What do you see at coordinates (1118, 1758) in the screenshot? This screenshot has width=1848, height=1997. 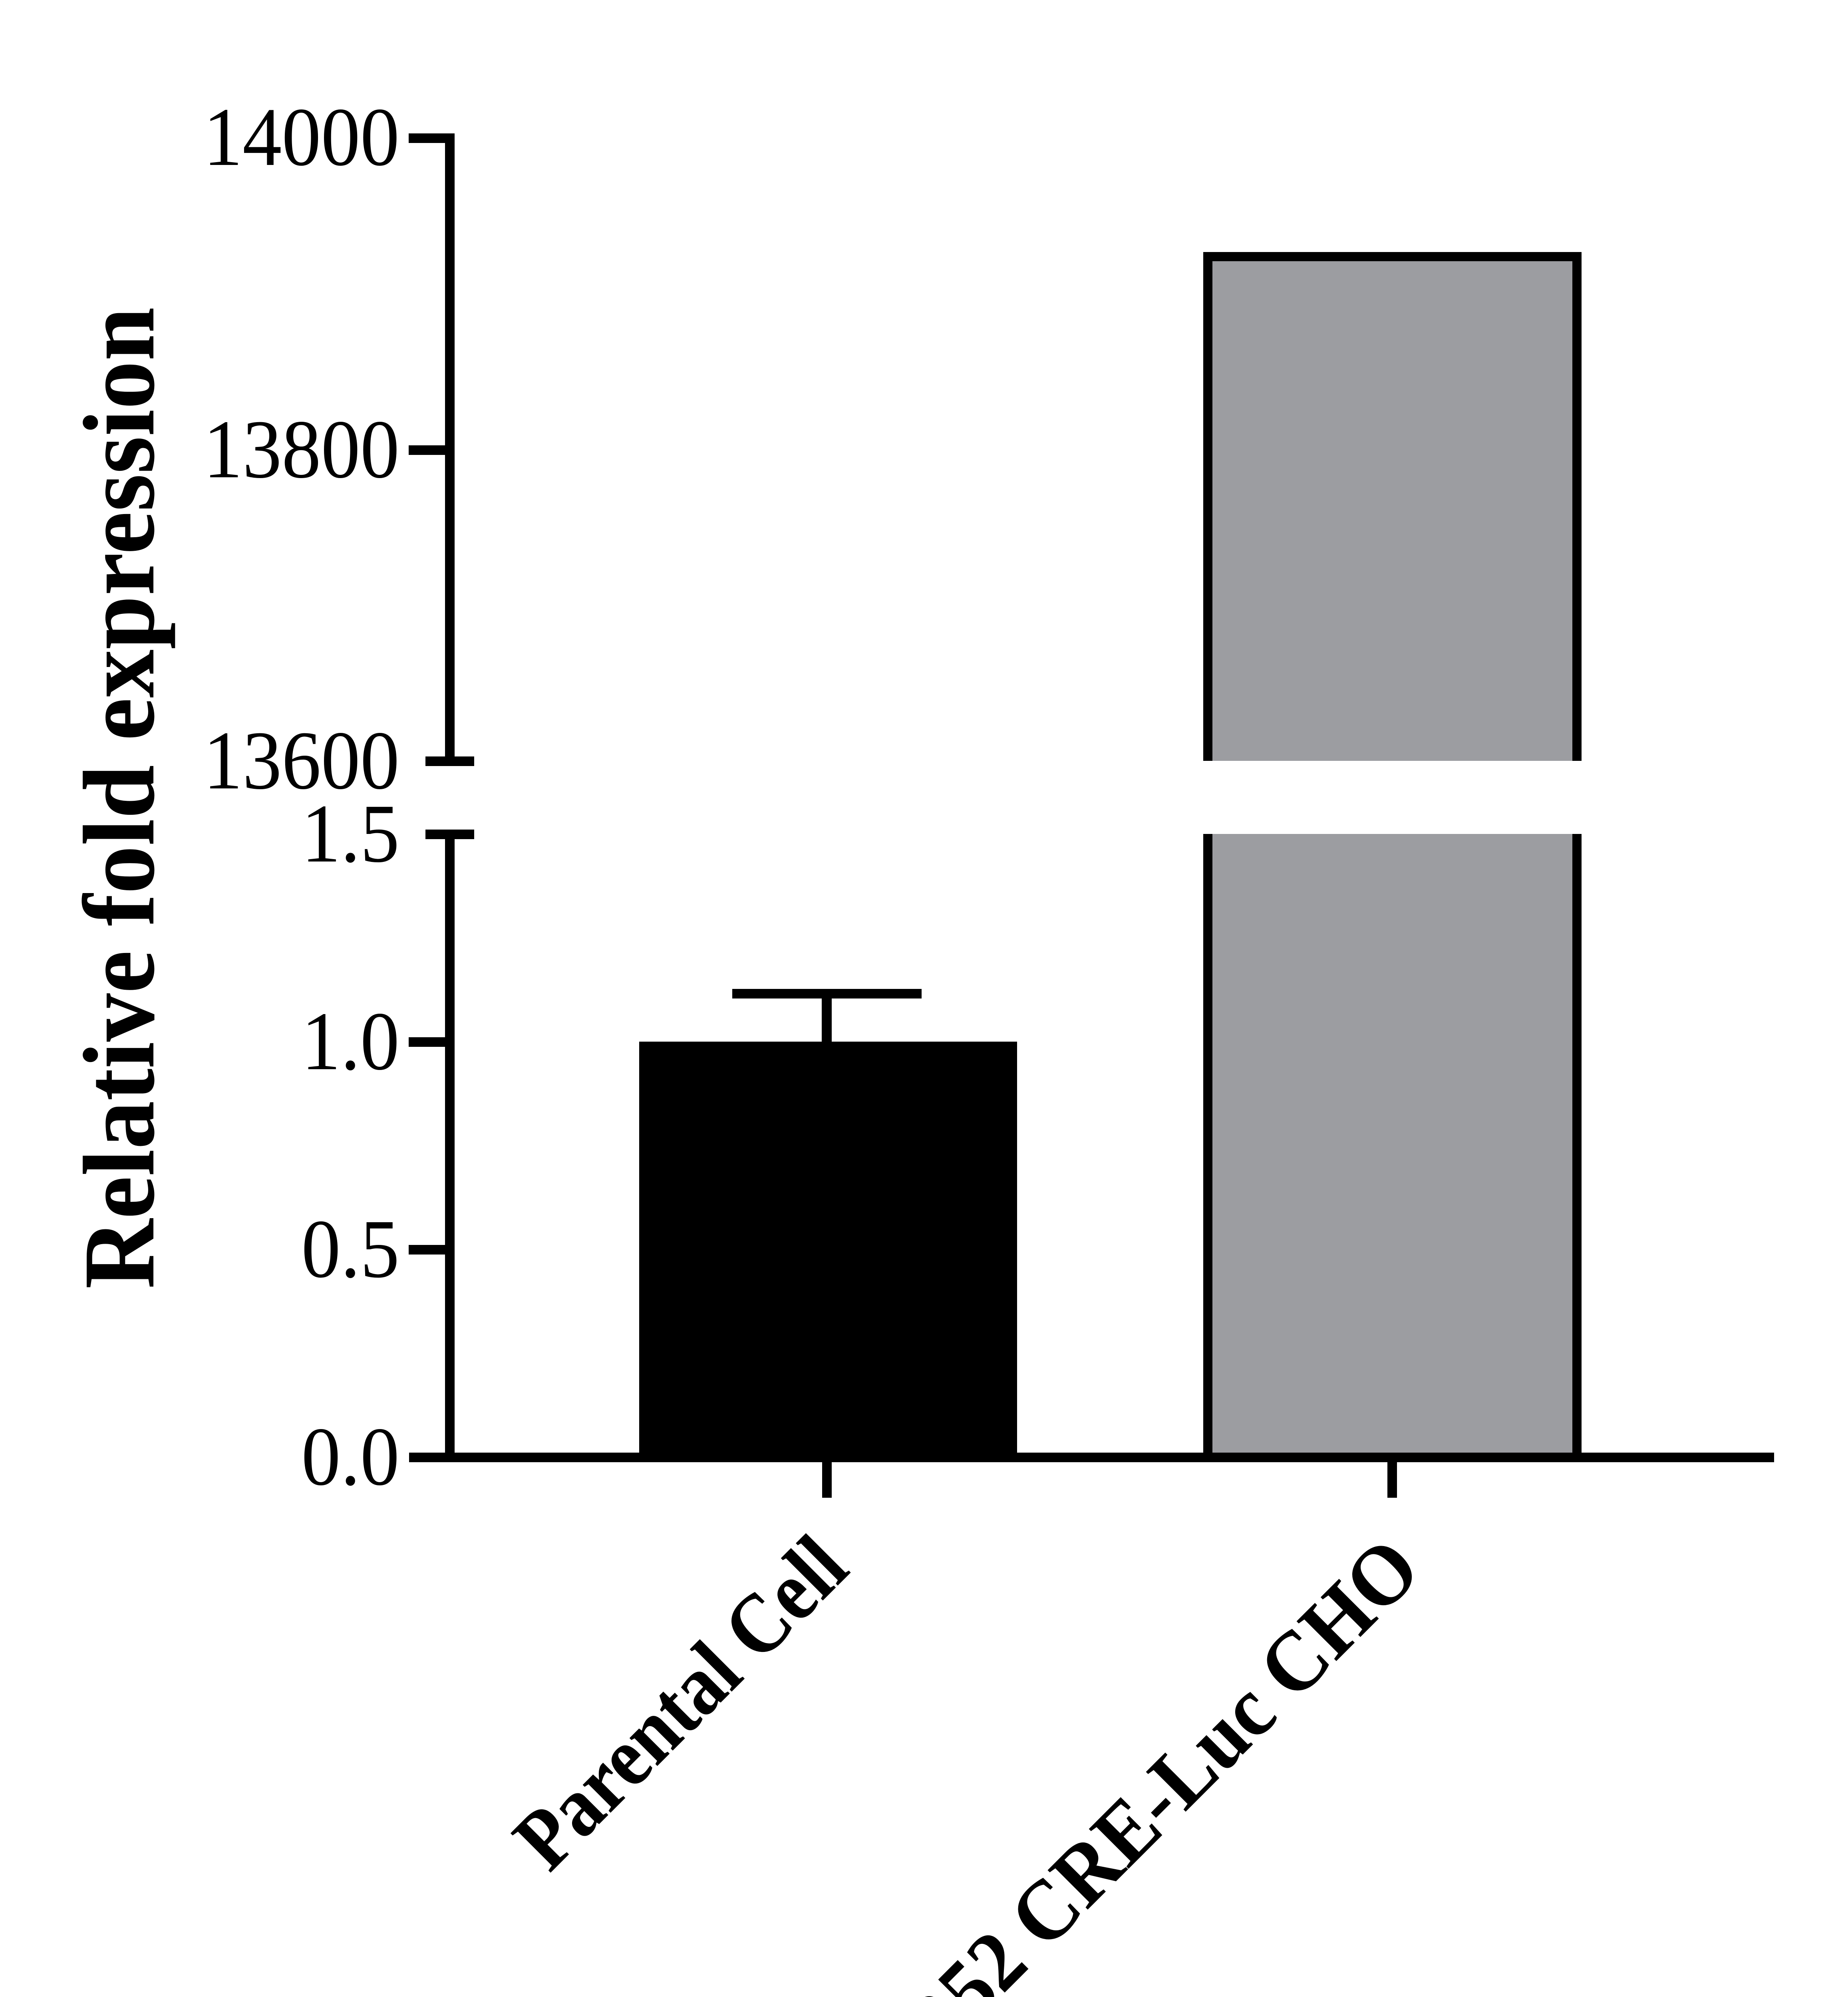 I see `svg-text: GPR52 CRE-Luc CHO` at bounding box center [1118, 1758].